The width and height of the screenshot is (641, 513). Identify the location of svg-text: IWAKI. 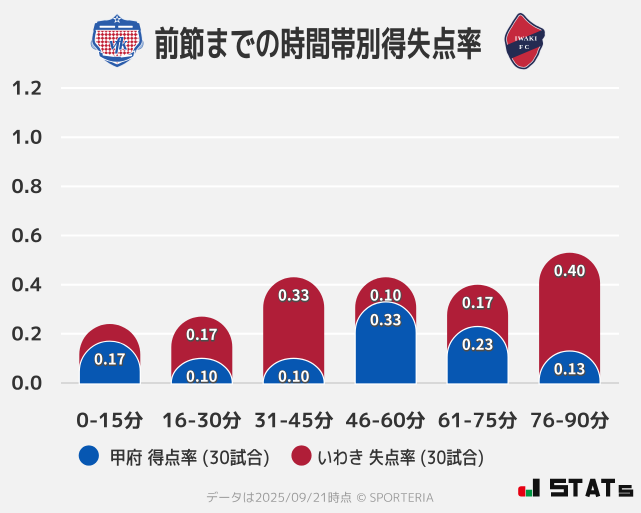
(526, 39).